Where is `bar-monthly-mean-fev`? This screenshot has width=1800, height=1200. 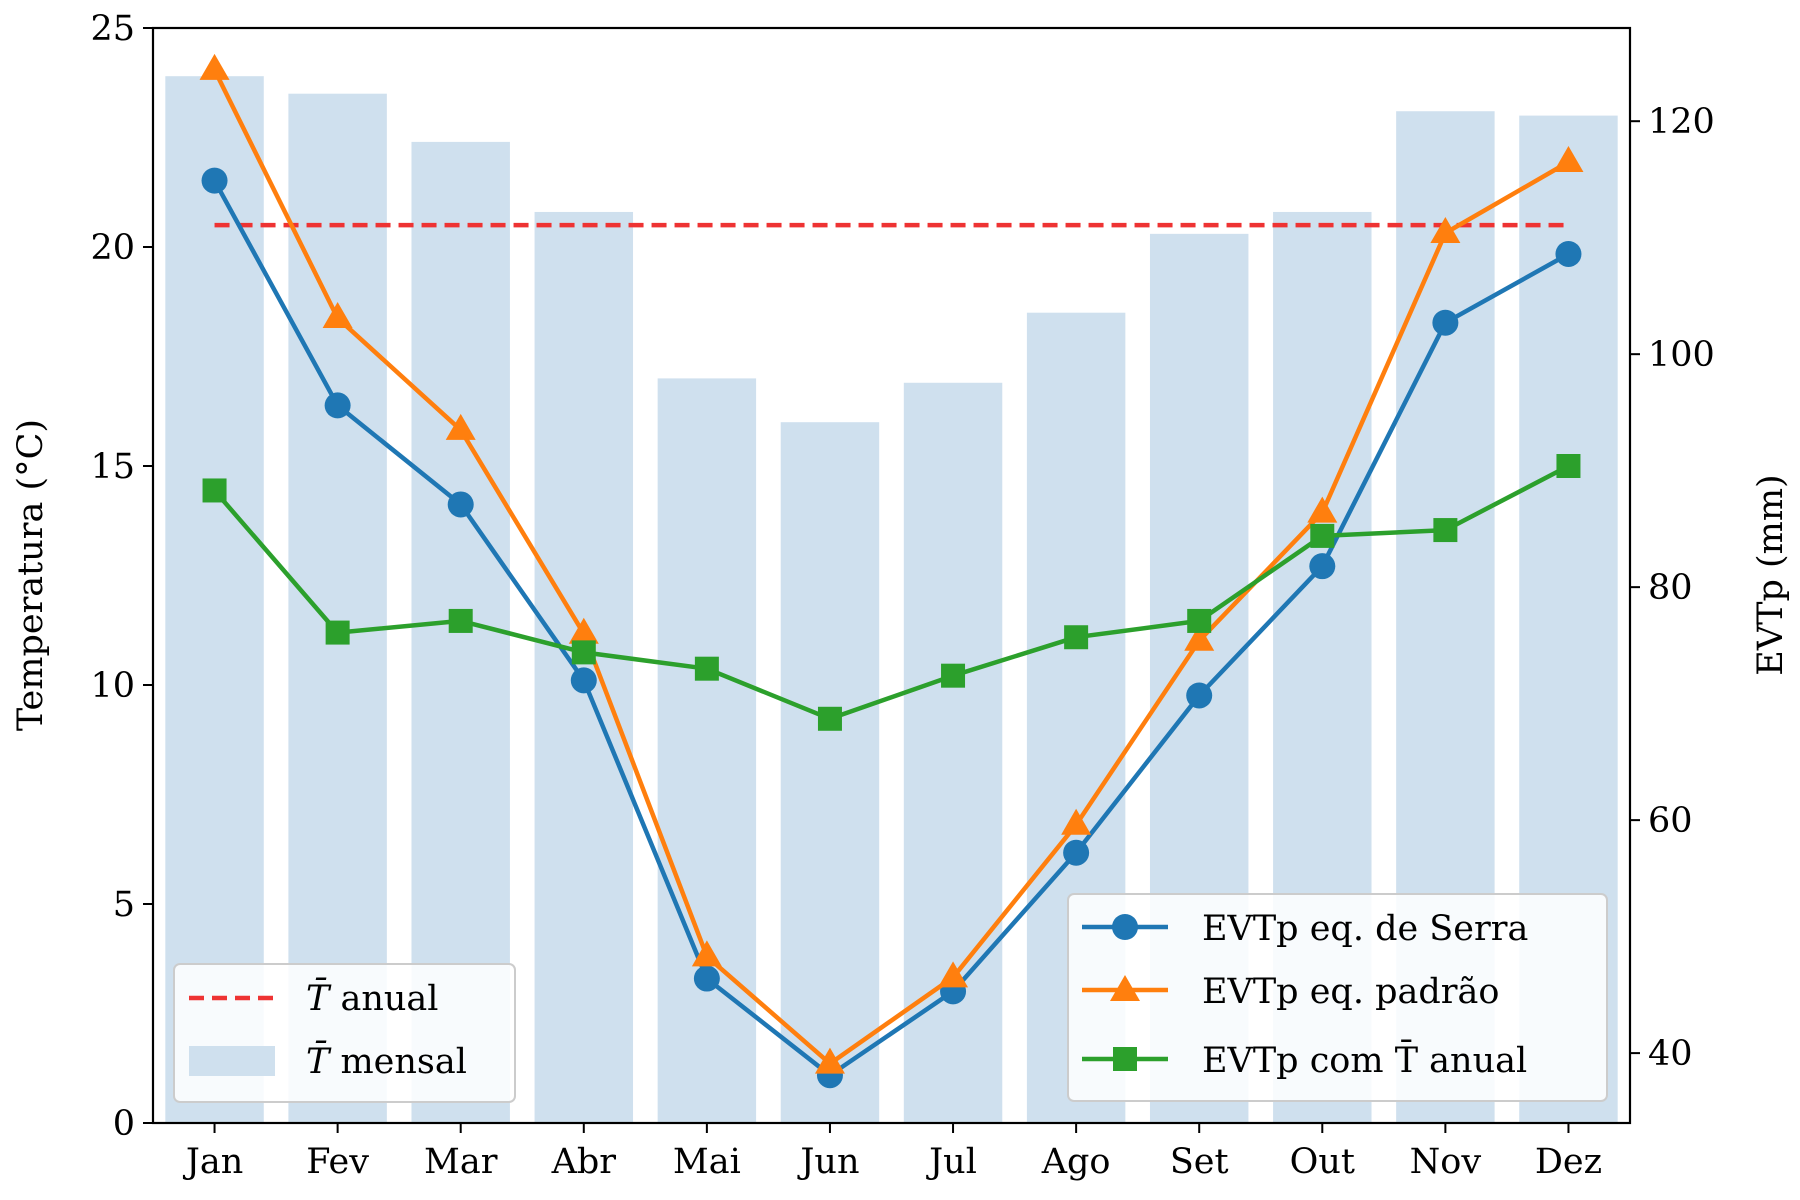 bar-monthly-mean-fev is located at coordinates (337, 608).